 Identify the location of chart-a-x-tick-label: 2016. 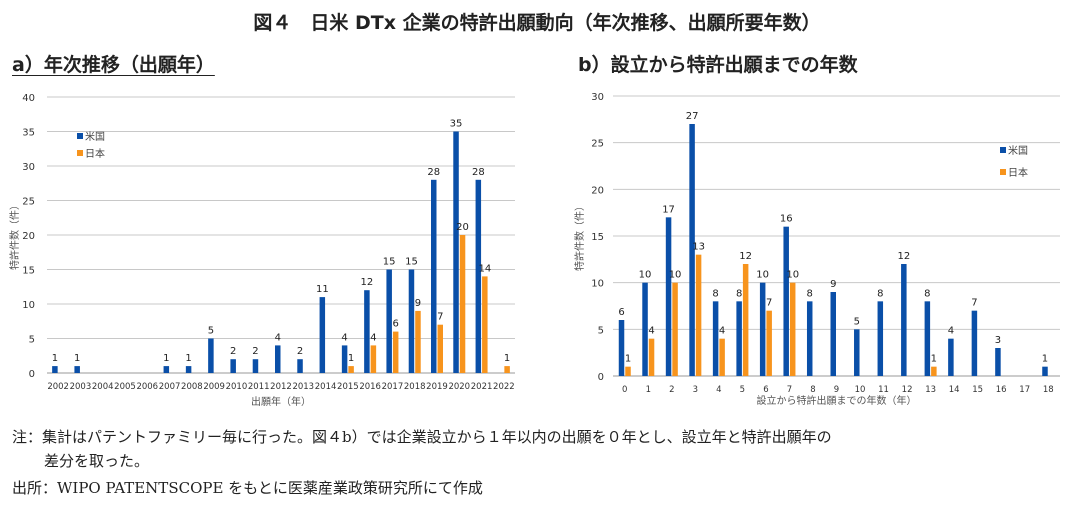
(370, 387).